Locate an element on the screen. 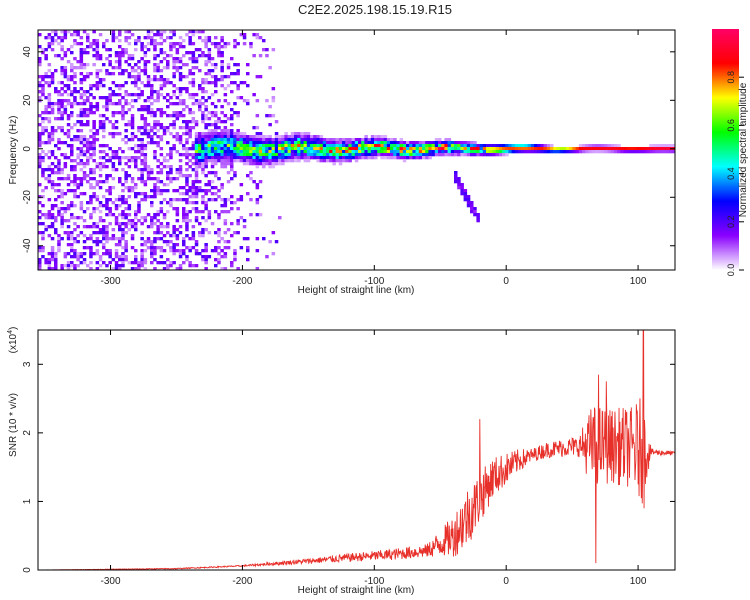  colorbar-label: Normalized spectral amplitude is located at coordinates (743, 149).